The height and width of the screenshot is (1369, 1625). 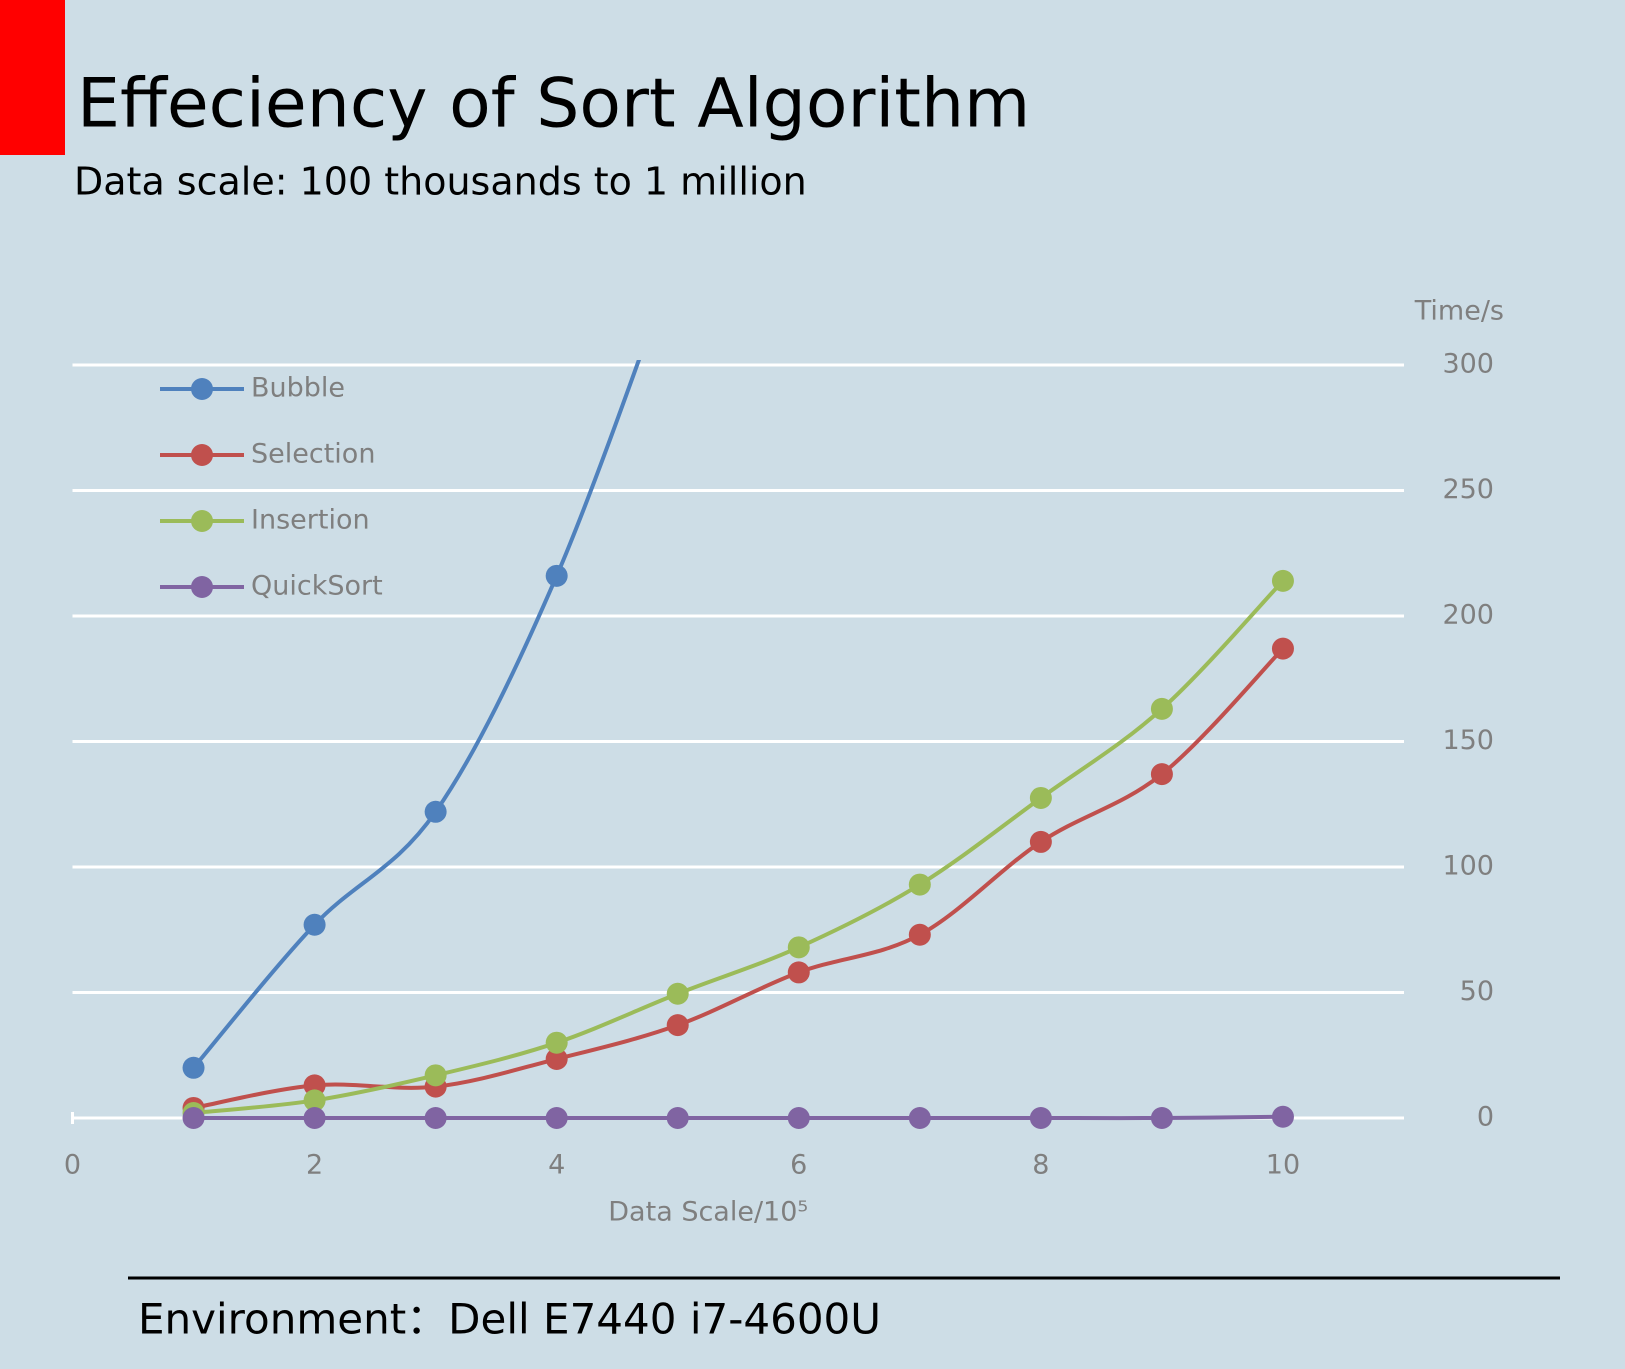 I want to click on x-tick-label: 4, so click(x=556, y=1165).